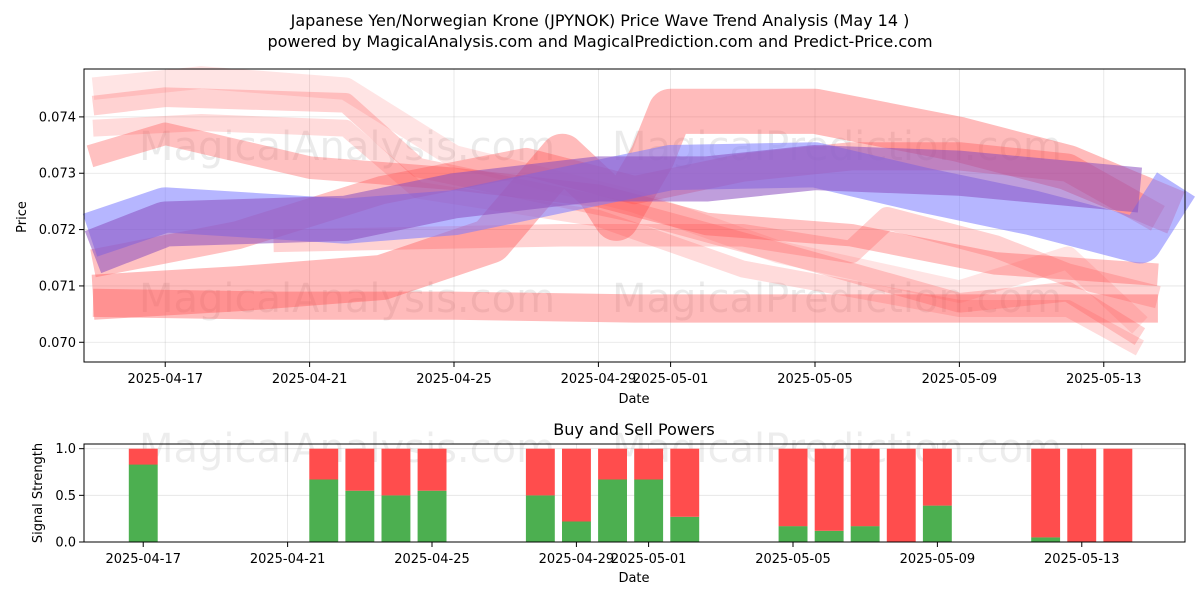  I want to click on price-x-tick-label: 2025-05-05, so click(815, 379).